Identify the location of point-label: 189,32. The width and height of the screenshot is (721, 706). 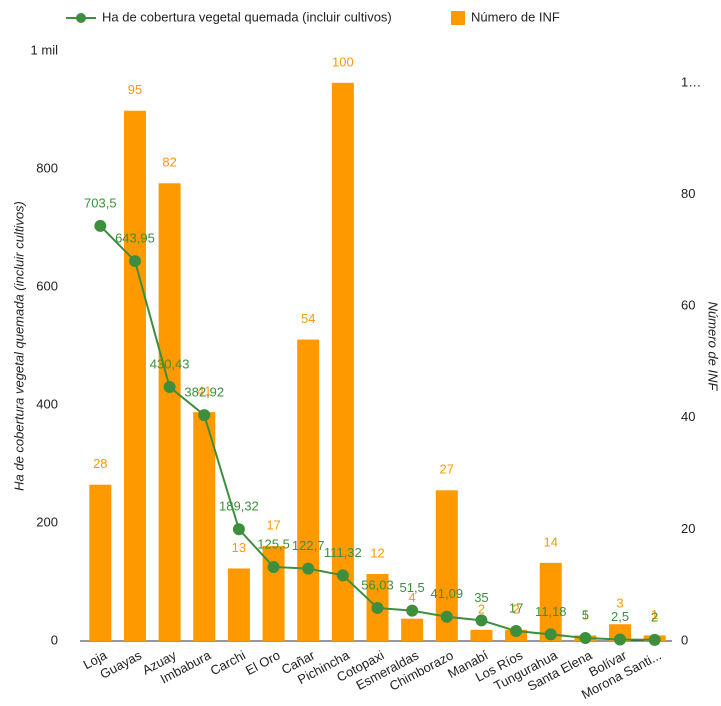
(239, 506).